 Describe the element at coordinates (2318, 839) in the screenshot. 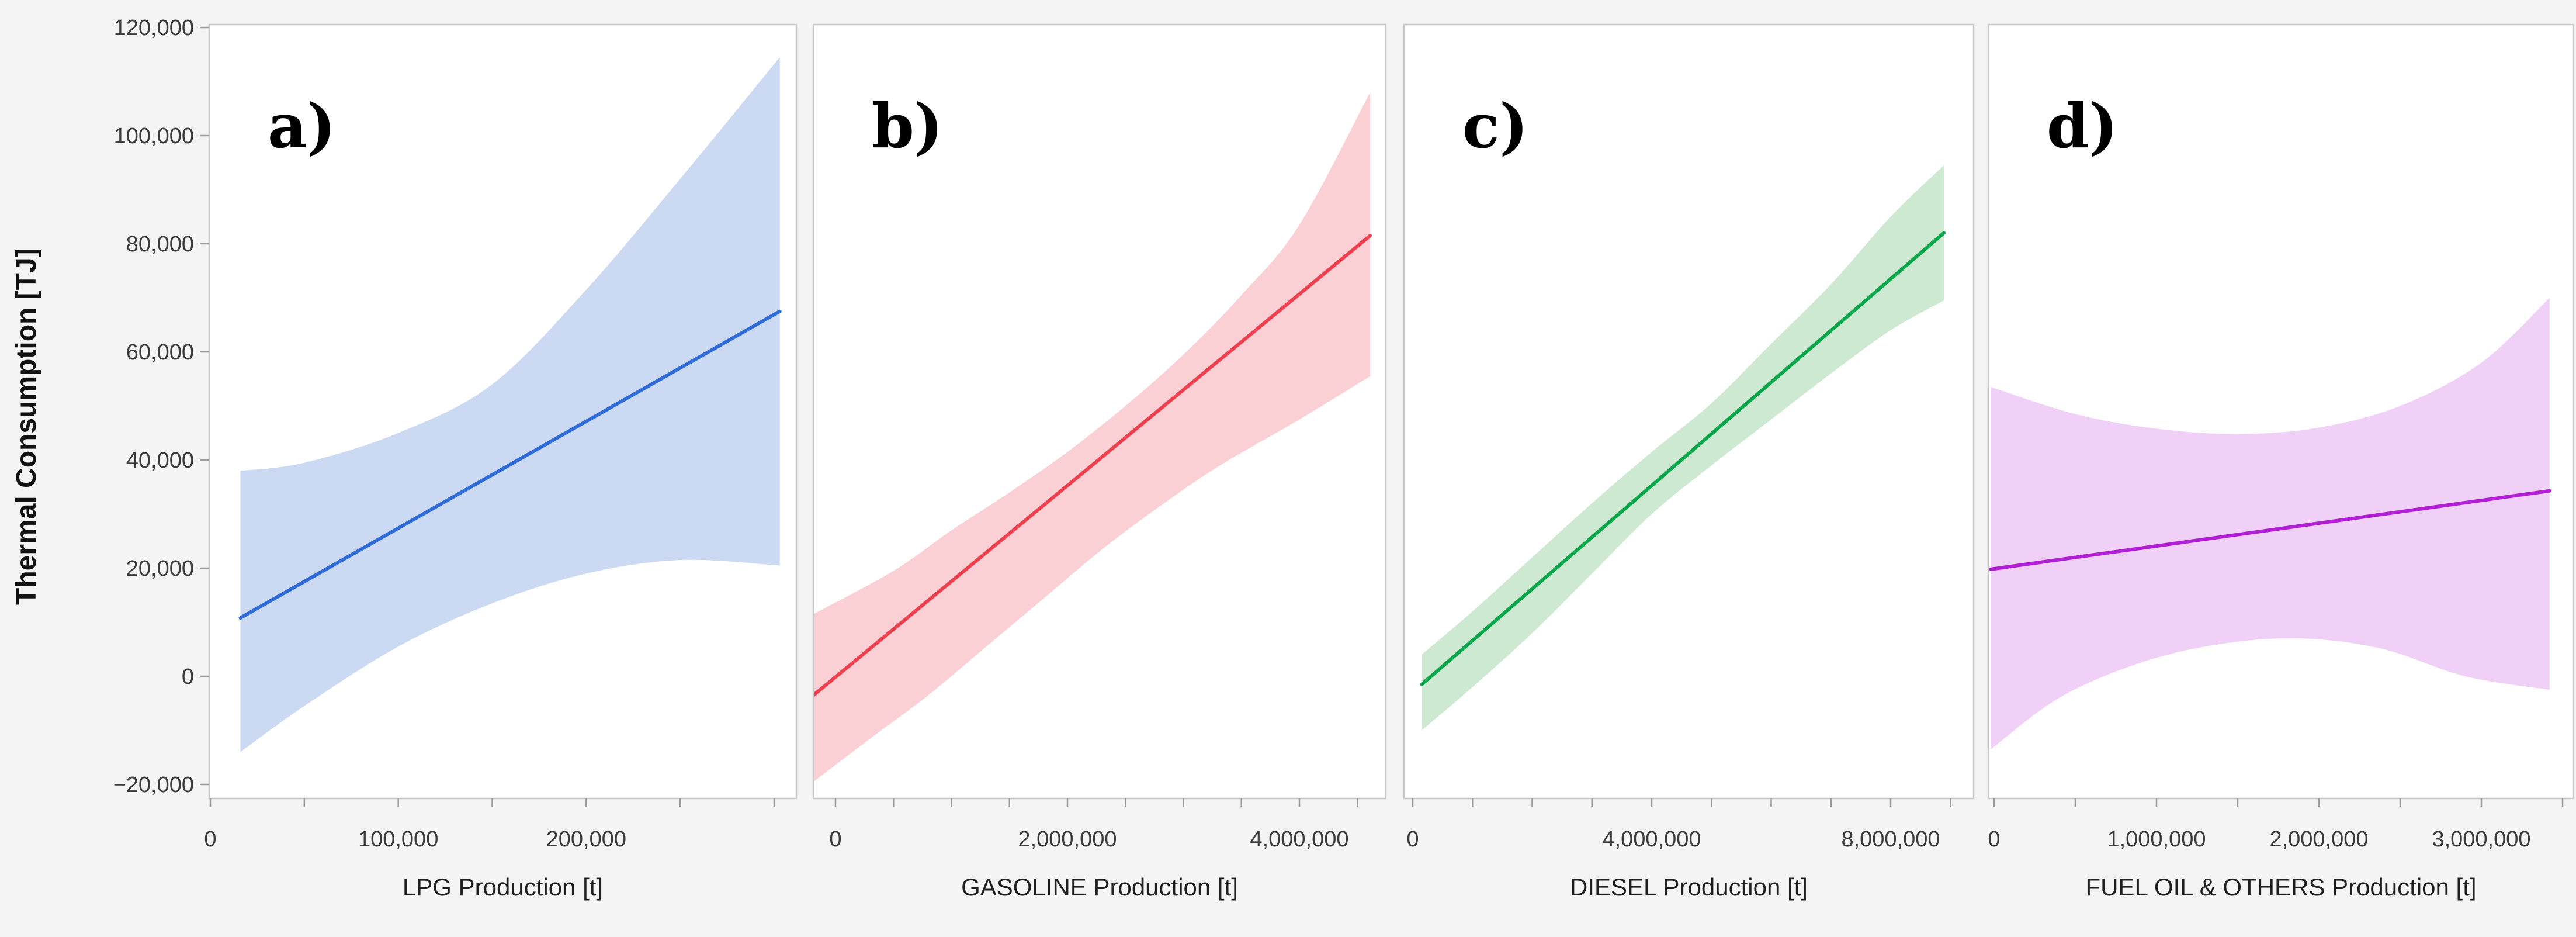

I see `x-tick-label-d: 2,000,000` at that location.